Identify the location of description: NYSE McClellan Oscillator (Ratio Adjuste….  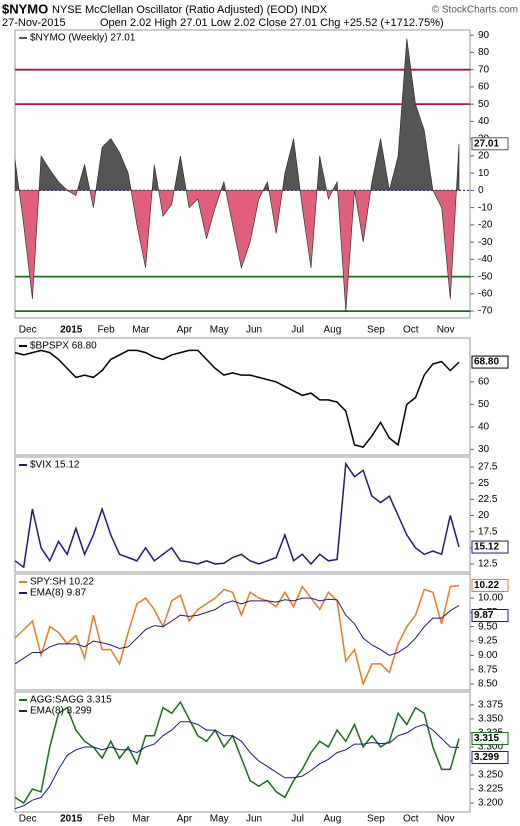
(190, 10).